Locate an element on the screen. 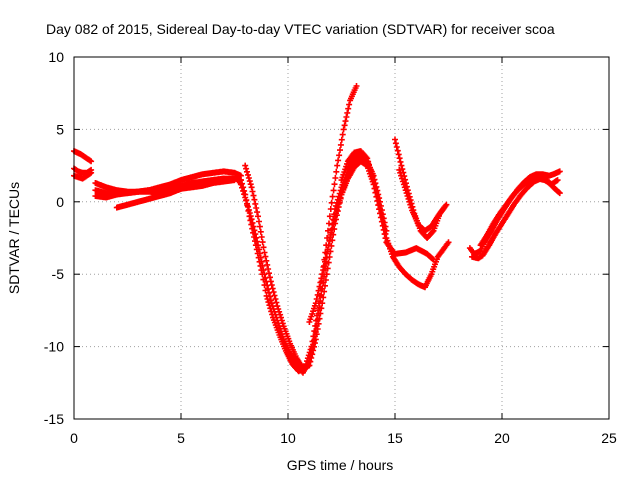  y-tick-label: -5 is located at coordinates (58, 274).